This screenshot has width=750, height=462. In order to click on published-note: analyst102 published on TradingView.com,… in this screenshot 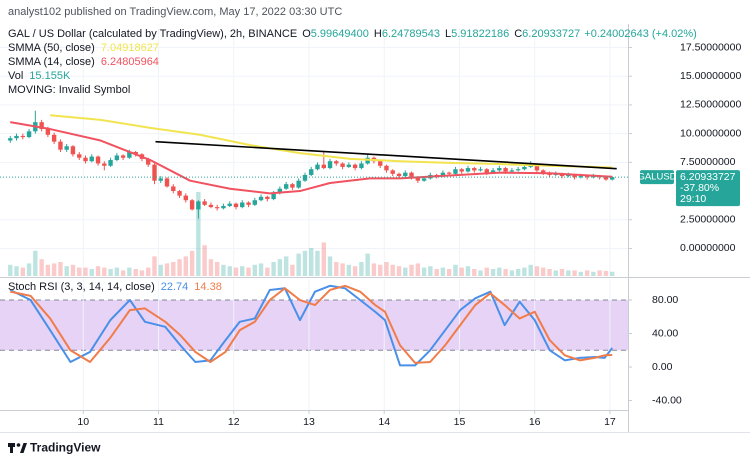, I will do `click(175, 12)`.